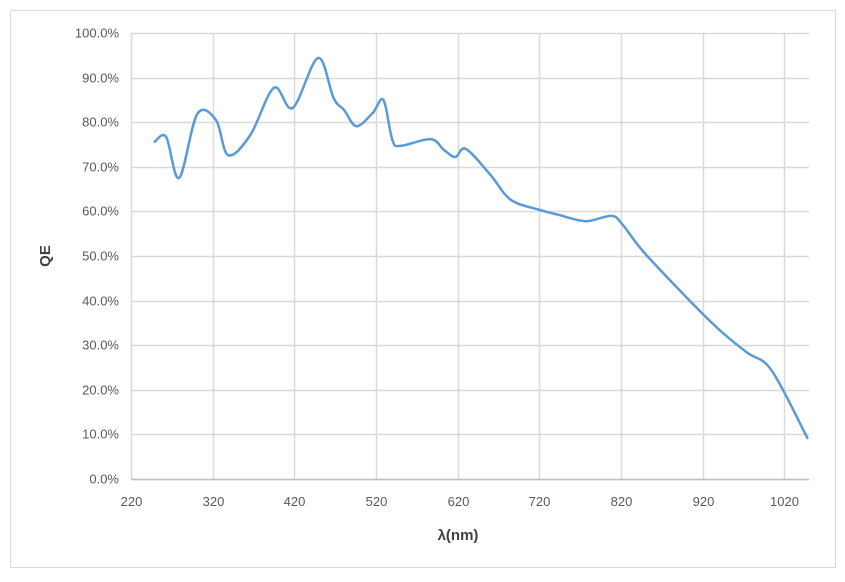 The width and height of the screenshot is (845, 582). I want to click on x-tick-label: 720, so click(540, 501).